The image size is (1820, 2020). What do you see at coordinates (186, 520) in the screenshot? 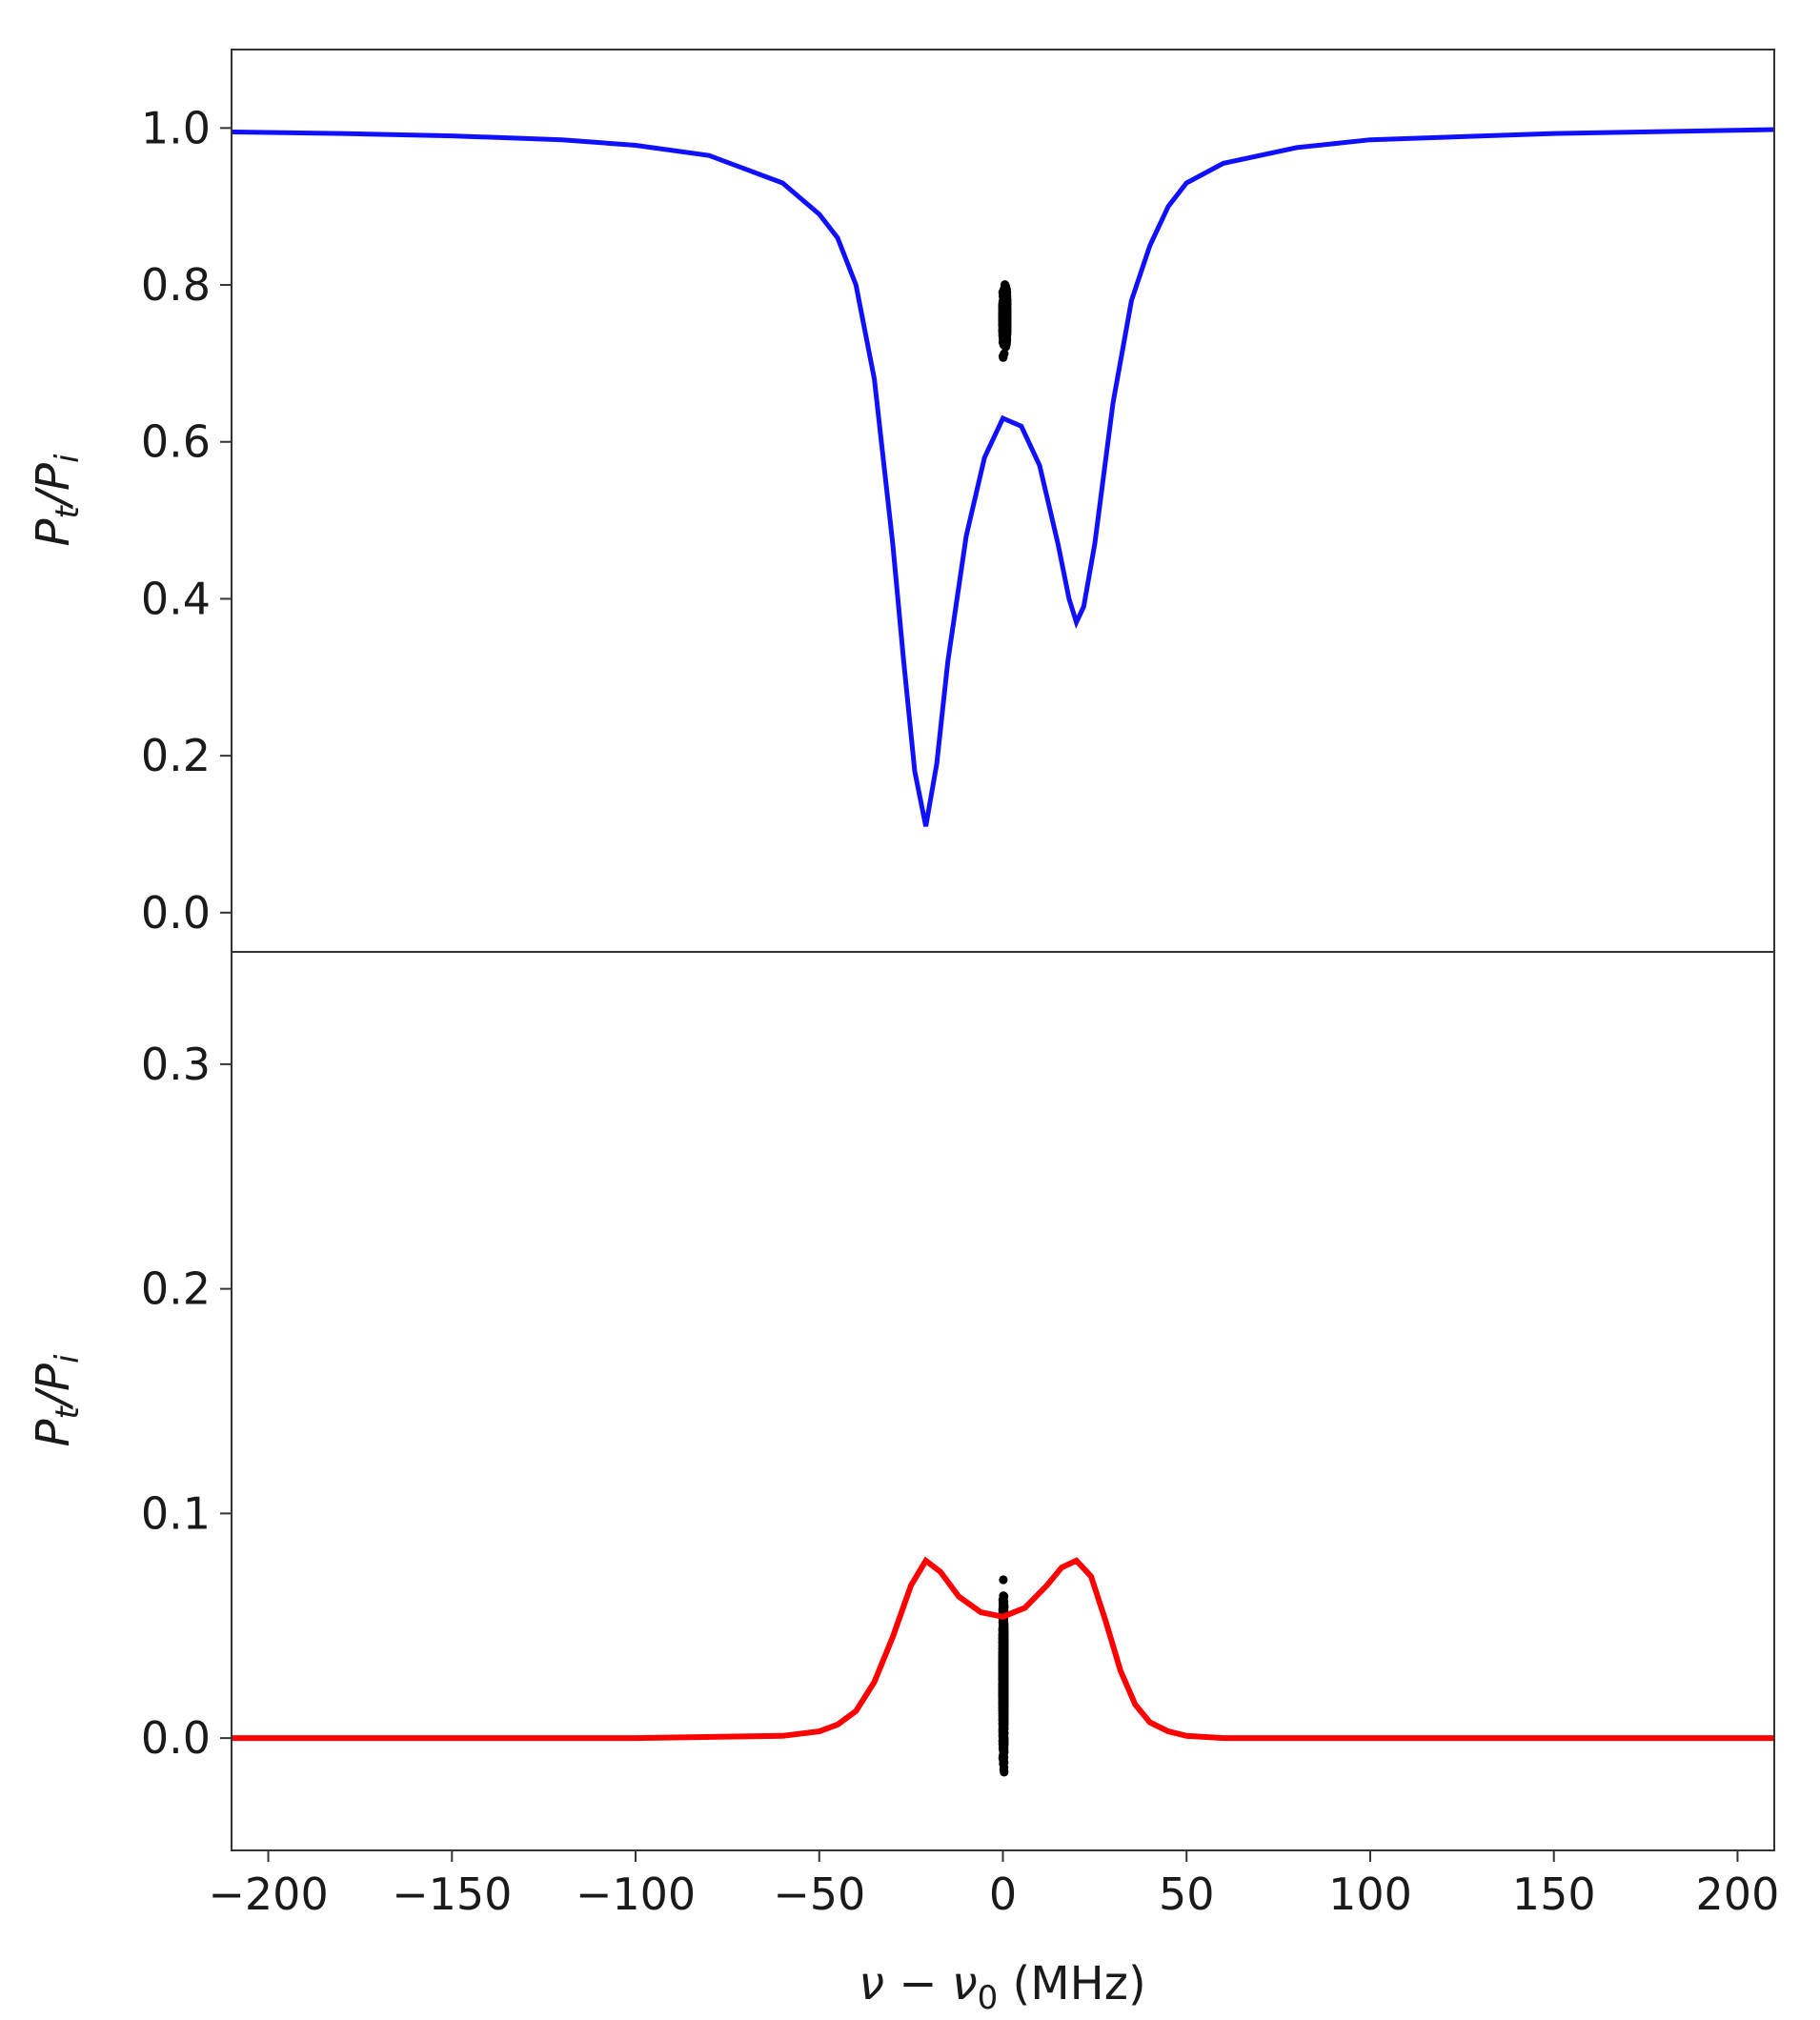
I see `top-y-ticks: 0.0 0.2 0.4 0.6 0.8 1.0` at bounding box center [186, 520].